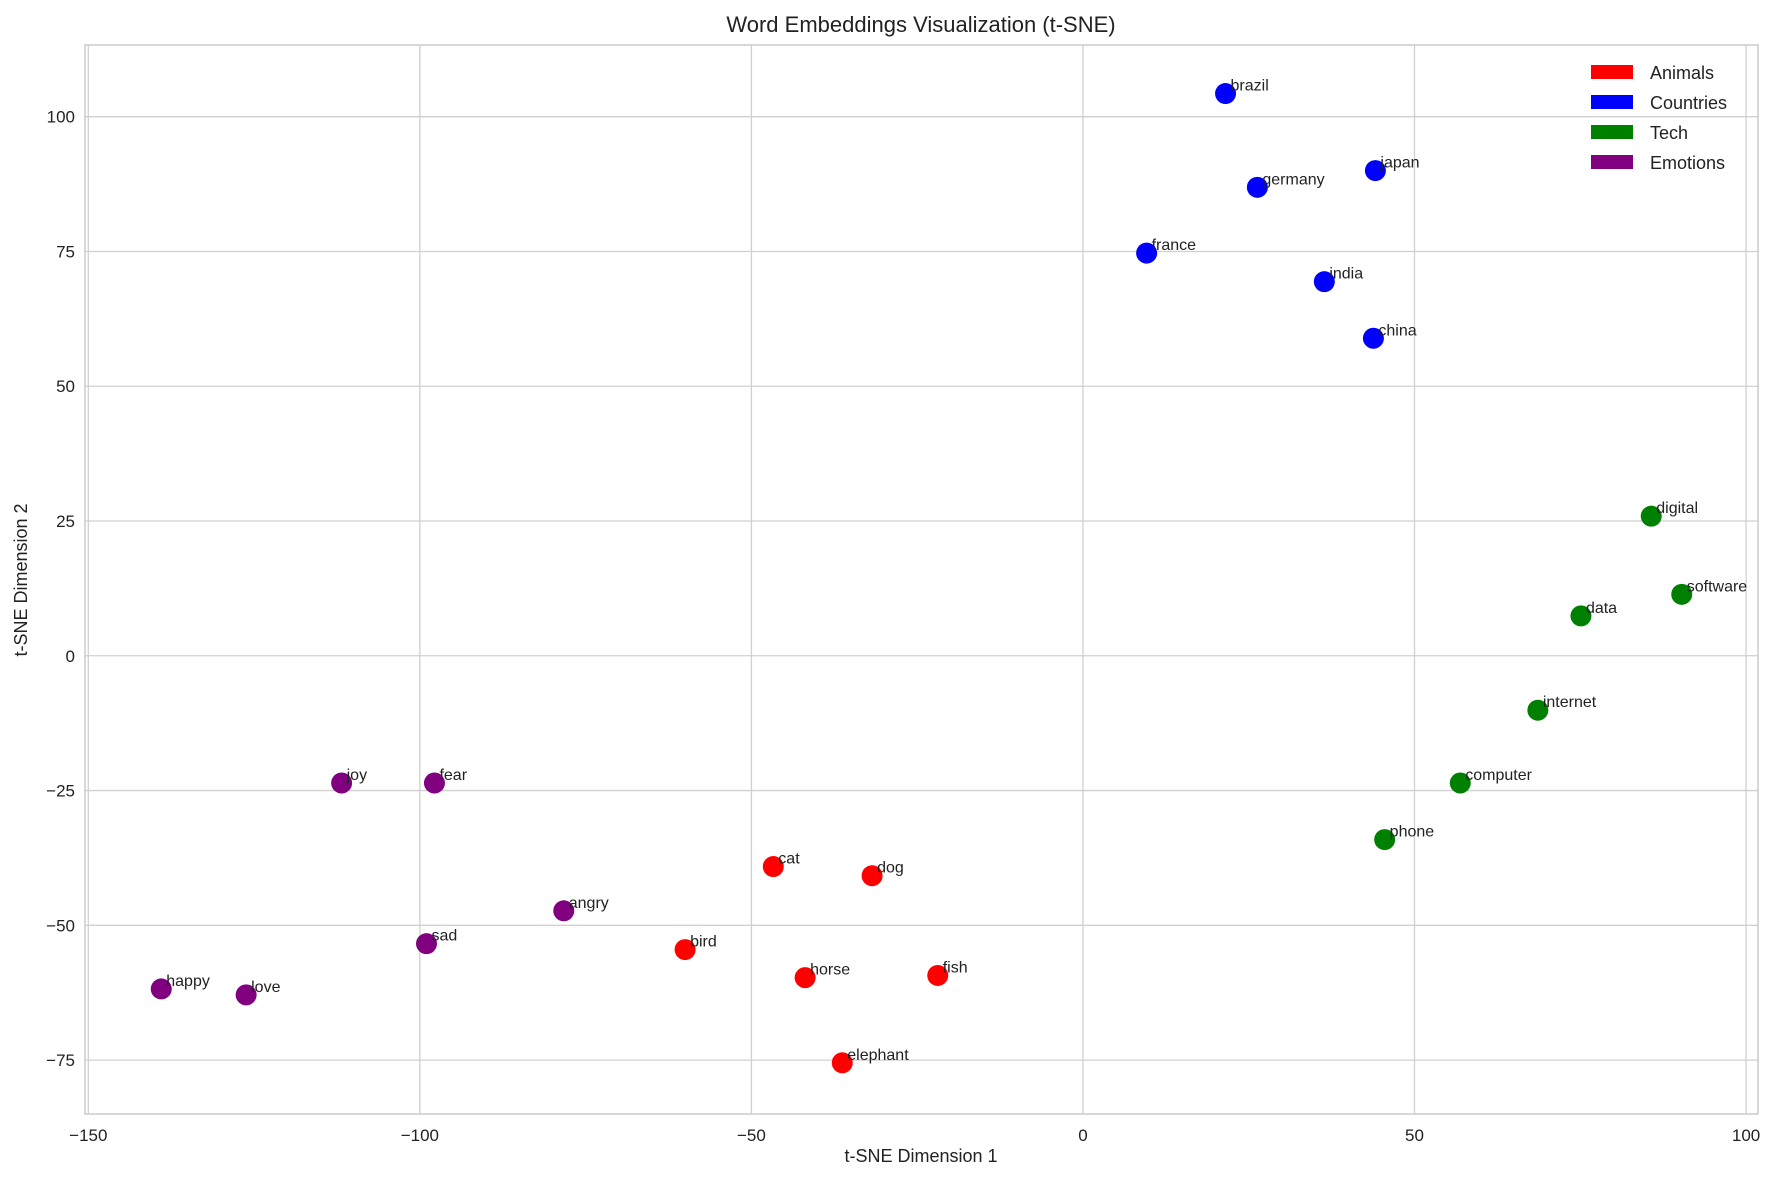 The width and height of the screenshot is (1778, 1180). Describe the element at coordinates (60, 791) in the screenshot. I see `y-tick-label: −25` at that location.